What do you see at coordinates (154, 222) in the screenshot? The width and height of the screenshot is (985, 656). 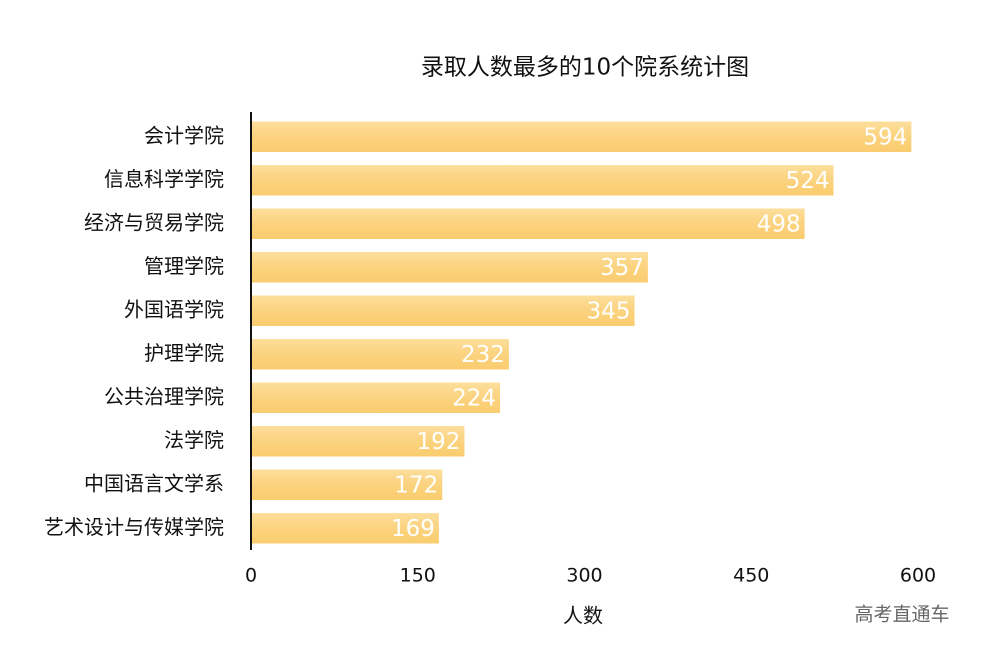 I see `y-tick-label: 经济与贸易学院` at bounding box center [154, 222].